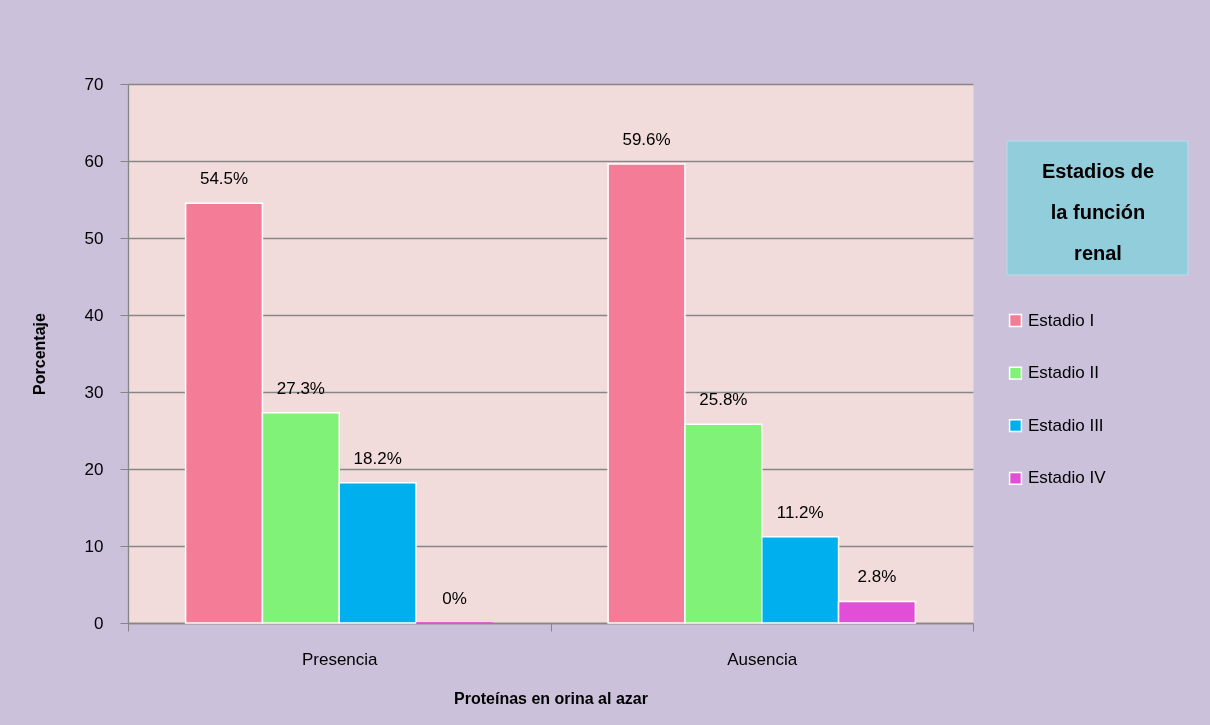 The image size is (1210, 725). I want to click on data-label: 54.5%, so click(224, 179).